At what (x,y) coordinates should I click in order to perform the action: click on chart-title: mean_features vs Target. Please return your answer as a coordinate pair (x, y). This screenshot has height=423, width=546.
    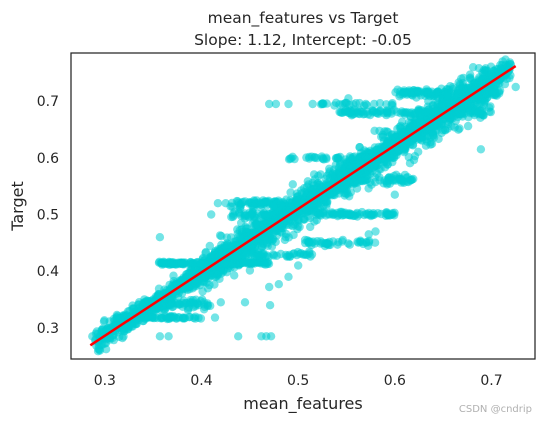
    Looking at the image, I should click on (303, 18).